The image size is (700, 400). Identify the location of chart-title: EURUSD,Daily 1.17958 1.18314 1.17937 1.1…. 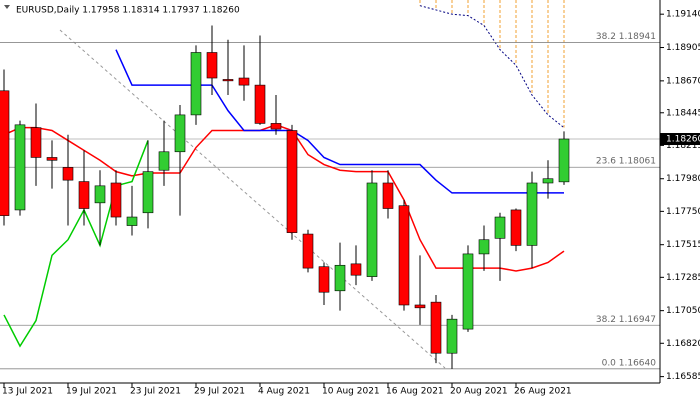
(128, 11).